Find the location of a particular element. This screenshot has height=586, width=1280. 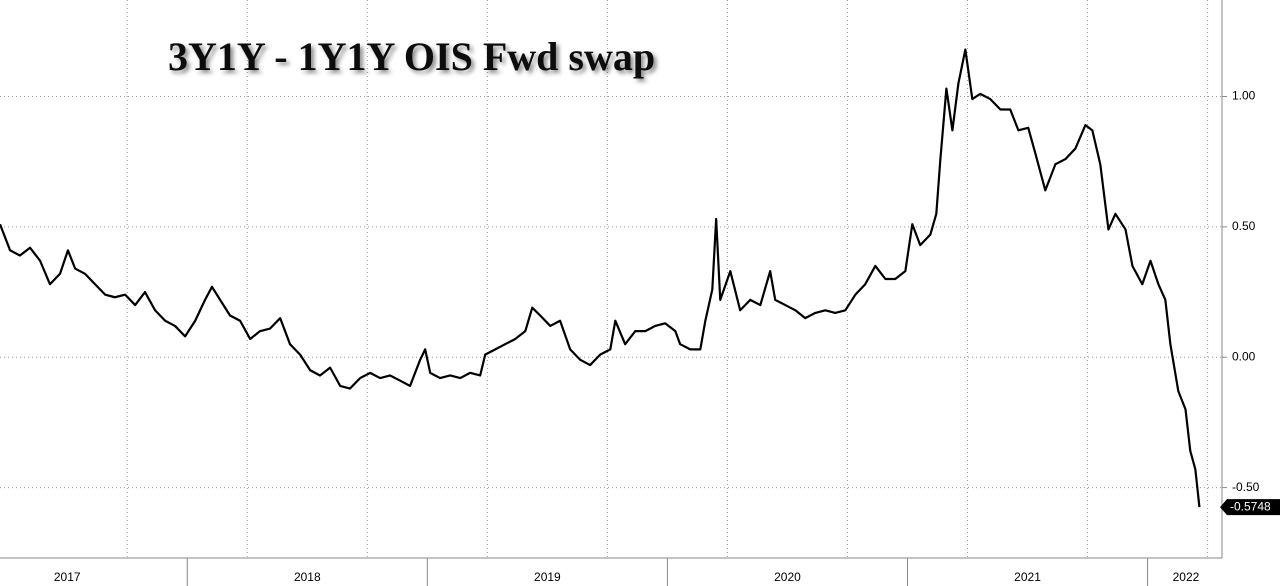

x-tick-label: 2020 is located at coordinates (787, 577).